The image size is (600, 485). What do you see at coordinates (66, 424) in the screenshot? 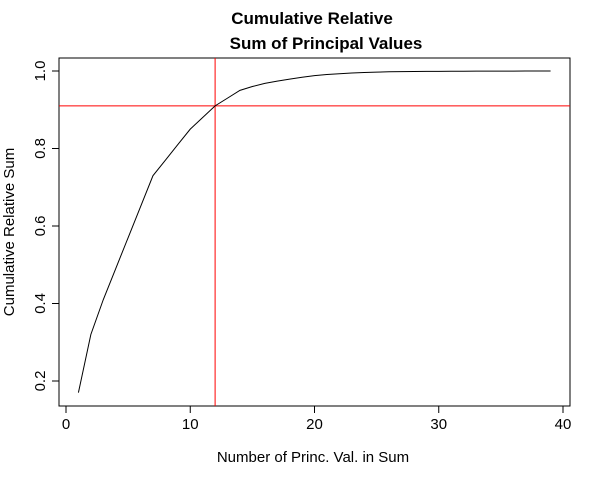
I see `x-tick-label: 0` at bounding box center [66, 424].